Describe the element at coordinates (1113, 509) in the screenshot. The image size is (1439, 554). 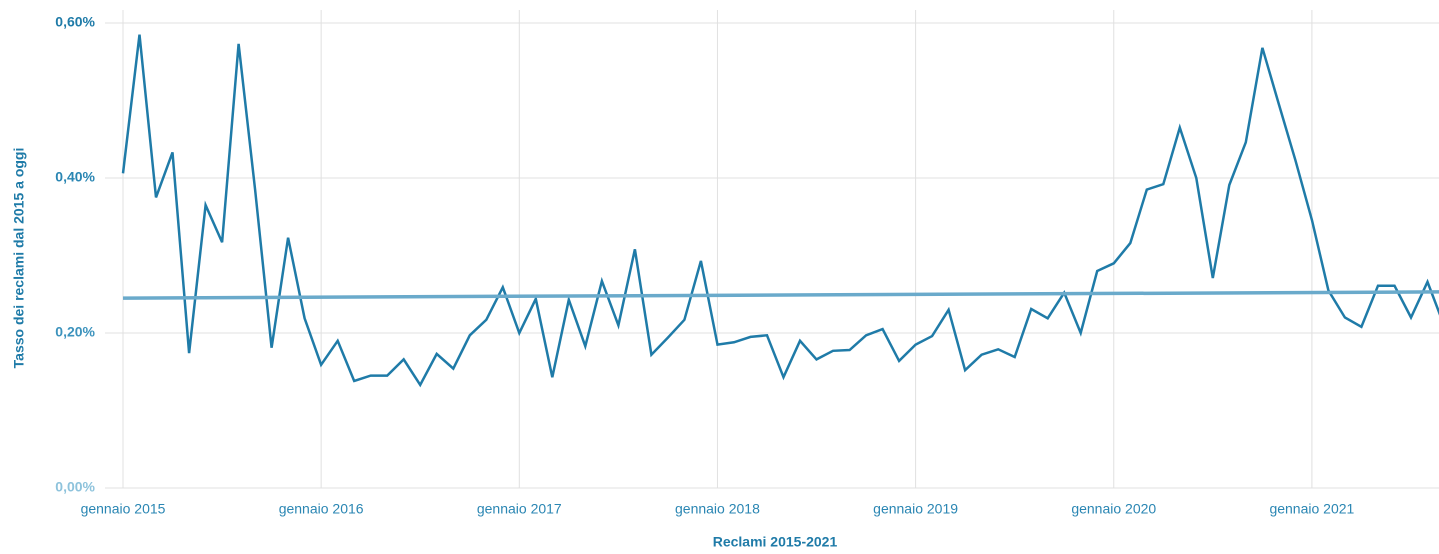
I see `x-tick-label: gennaio 2020` at that location.